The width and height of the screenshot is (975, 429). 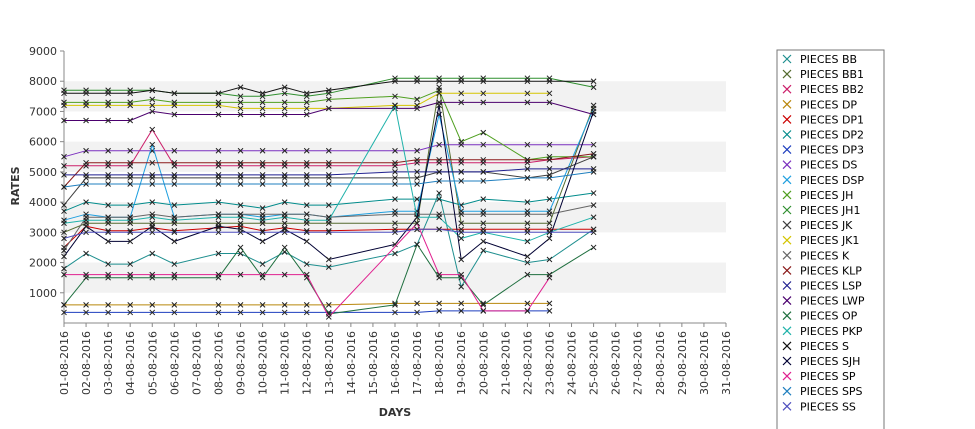 I want to click on y-axis-label: RATES, so click(x=15, y=185).